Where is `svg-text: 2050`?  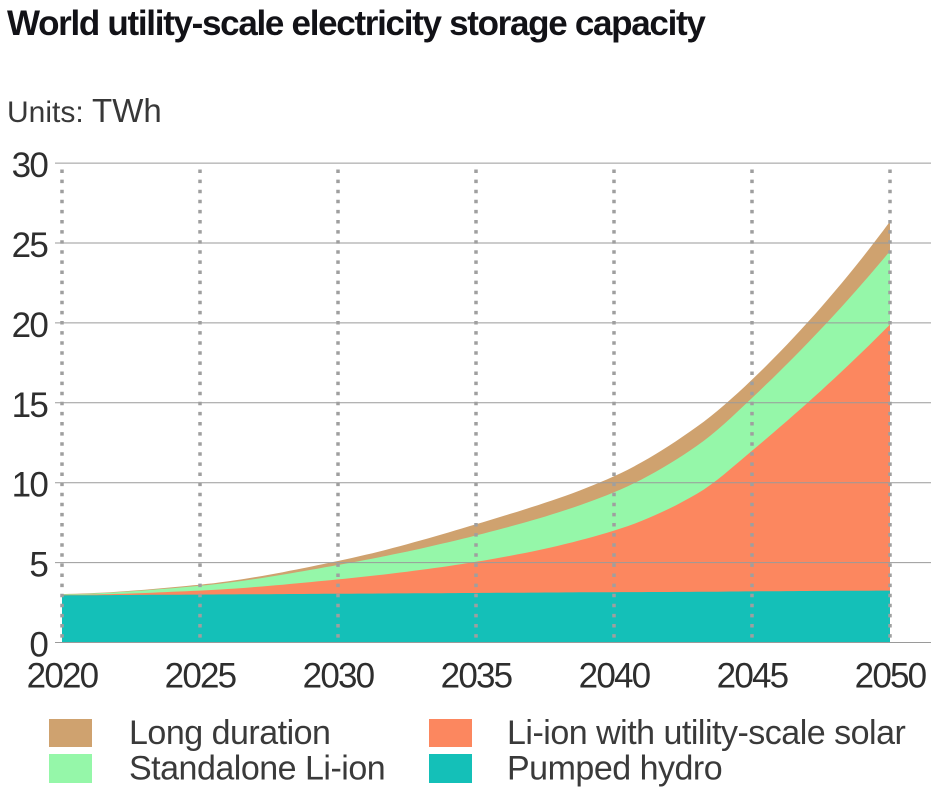 svg-text: 2050 is located at coordinates (891, 676).